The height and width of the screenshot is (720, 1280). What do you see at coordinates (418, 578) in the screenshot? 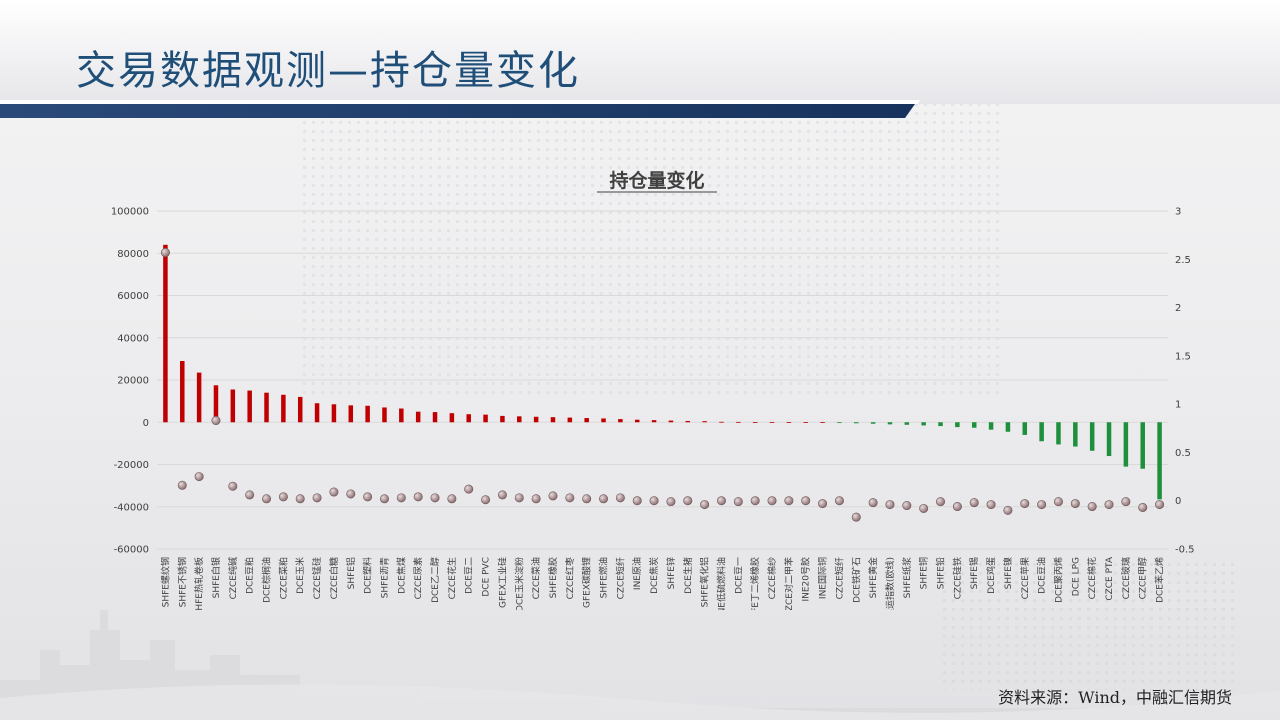
I see `category-label: CZCE尿素` at bounding box center [418, 578].